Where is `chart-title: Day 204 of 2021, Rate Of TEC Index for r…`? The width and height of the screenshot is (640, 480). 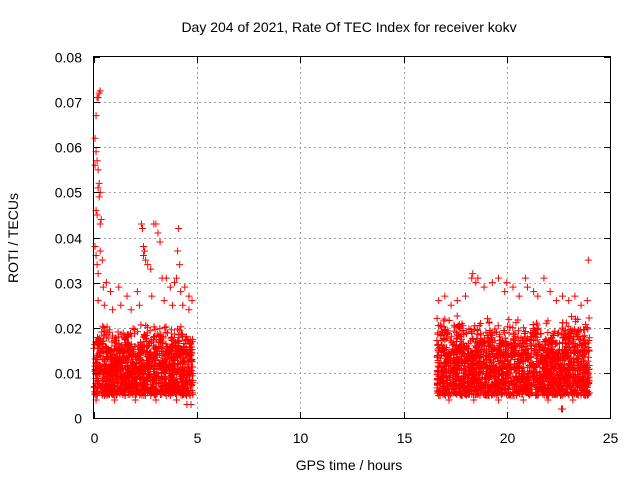
chart-title: Day 204 of 2021, Rate Of TEC Index for r… is located at coordinates (348, 27).